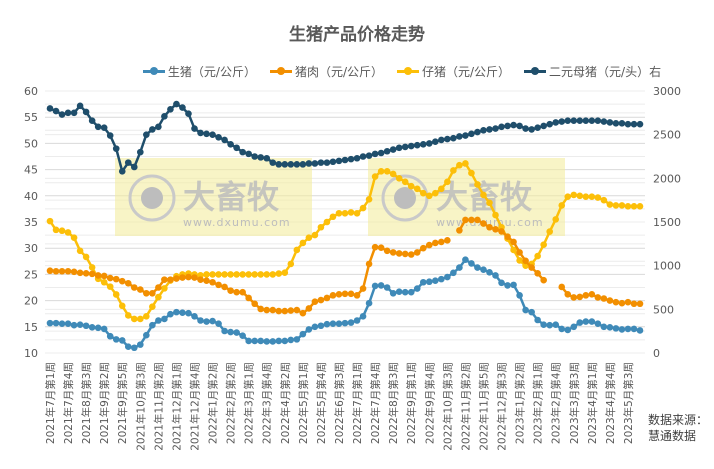  I want to click on svg-text: 1000, so click(667, 266).